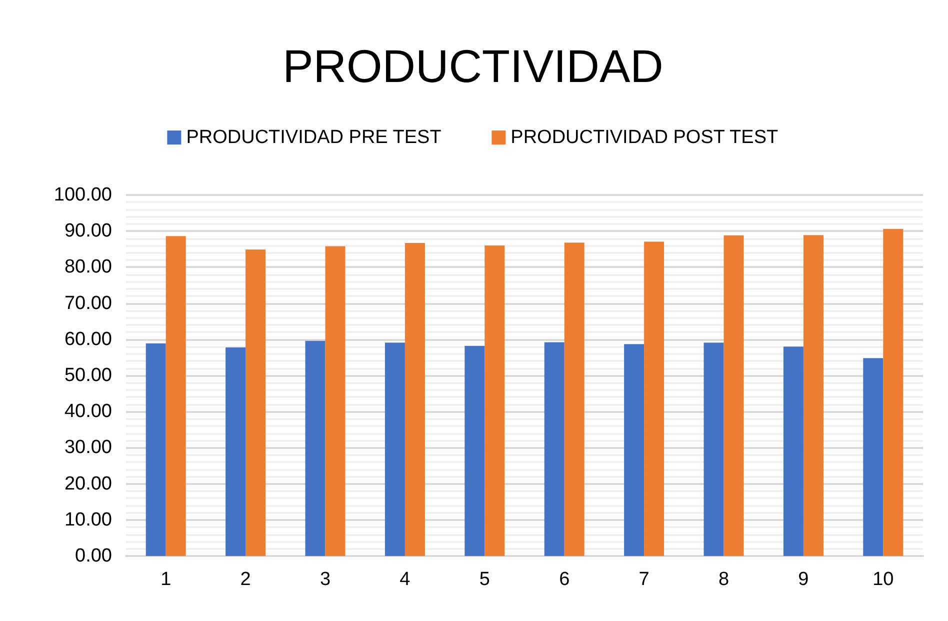 This screenshot has width=948, height=621. I want to click on x-tick-label: 4, so click(405, 579).